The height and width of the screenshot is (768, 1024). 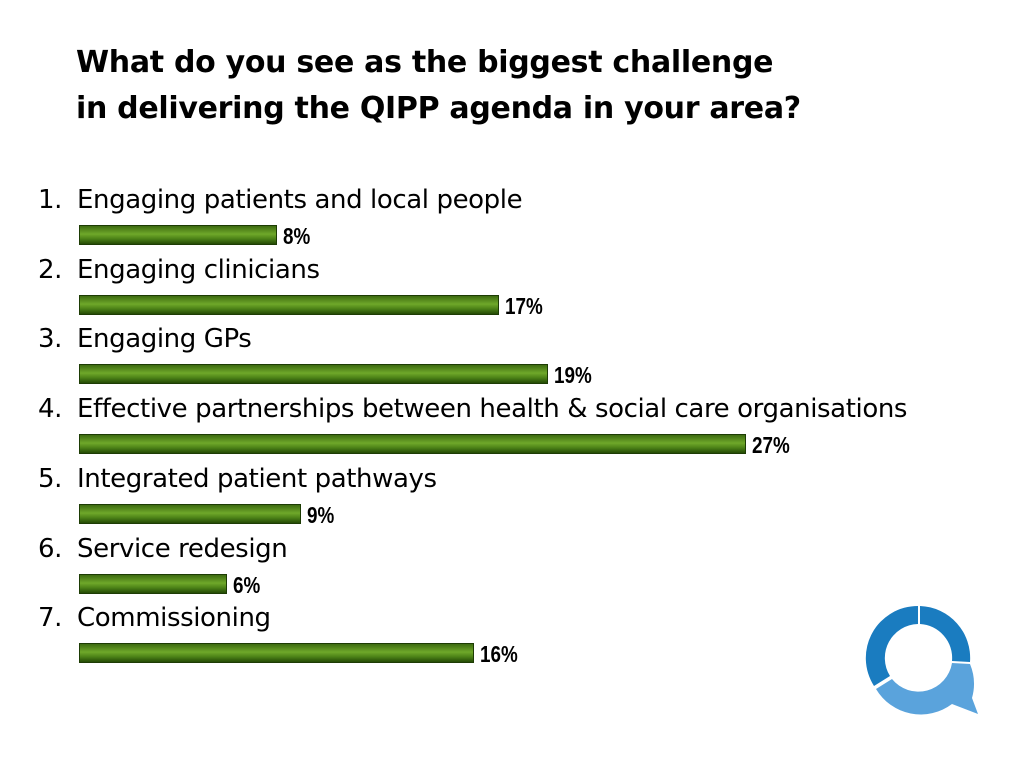 I want to click on category-label: Service redesign, so click(x=182, y=548).